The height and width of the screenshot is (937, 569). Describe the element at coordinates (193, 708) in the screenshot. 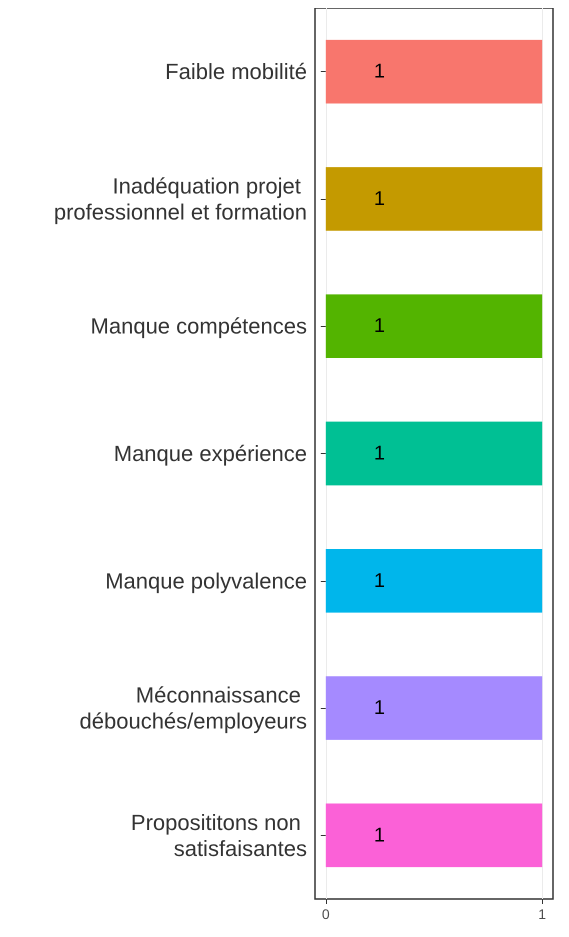

I see `y-tick-label: Méconnaissance débouchés/employeurs` at that location.